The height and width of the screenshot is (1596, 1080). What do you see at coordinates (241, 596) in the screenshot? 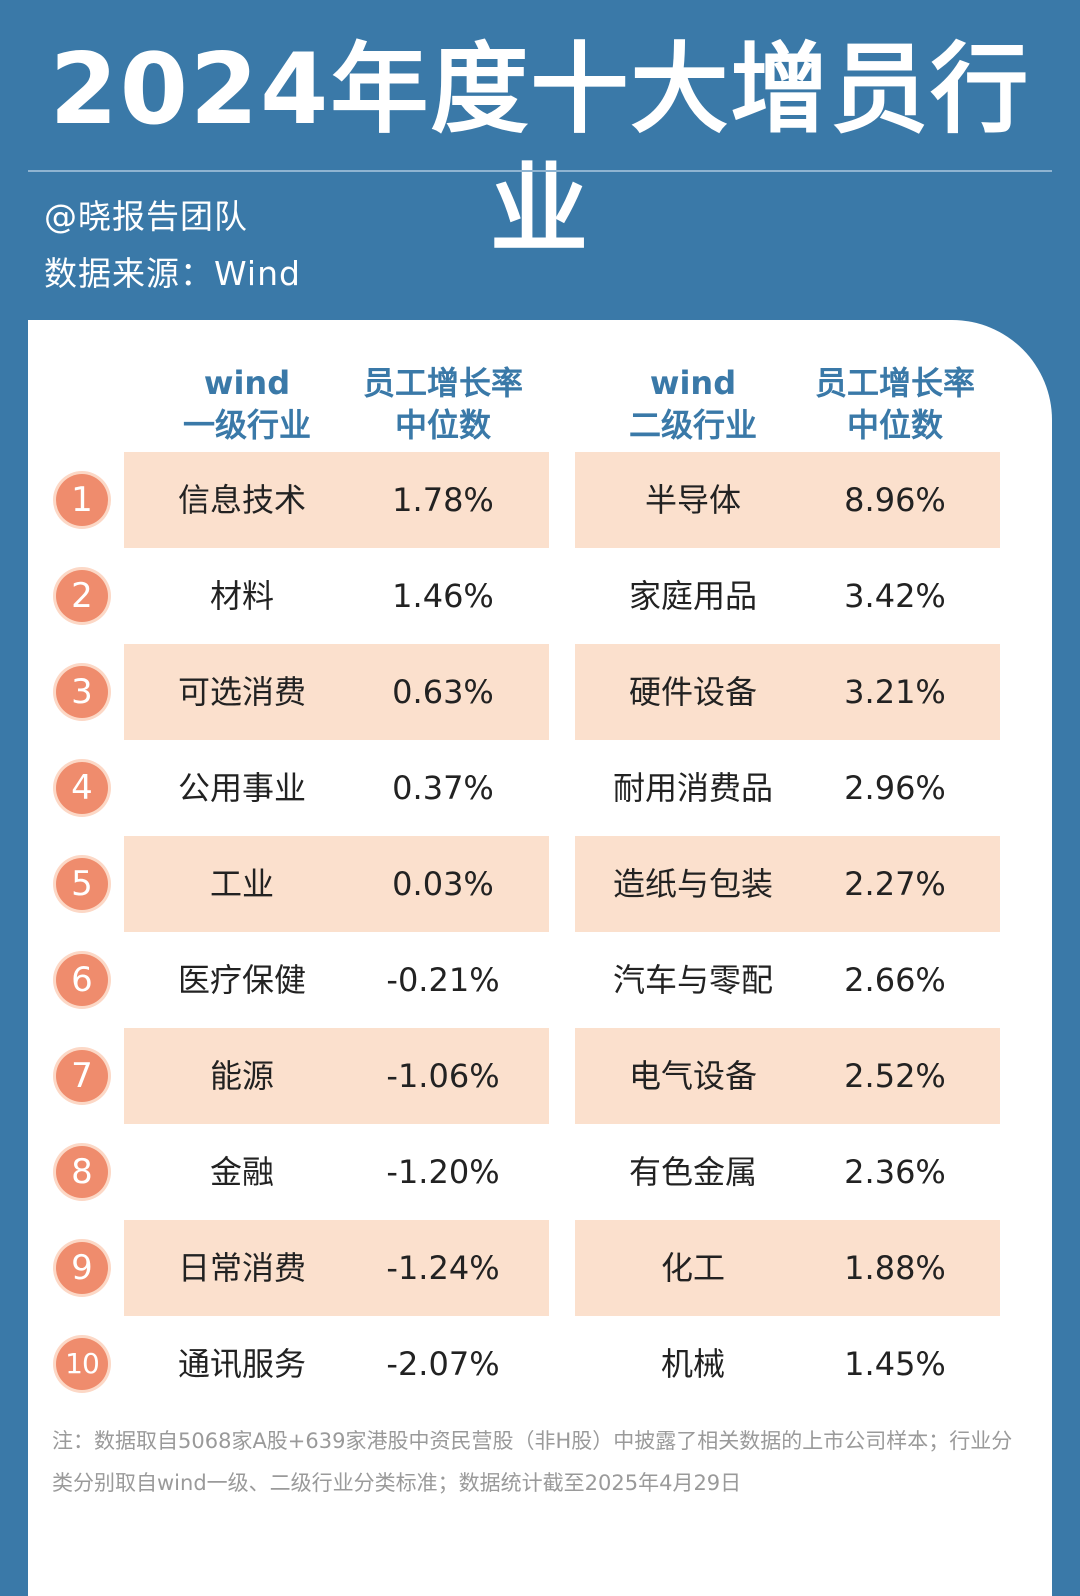
I see `l1-industry-cell: 材料` at bounding box center [241, 596].